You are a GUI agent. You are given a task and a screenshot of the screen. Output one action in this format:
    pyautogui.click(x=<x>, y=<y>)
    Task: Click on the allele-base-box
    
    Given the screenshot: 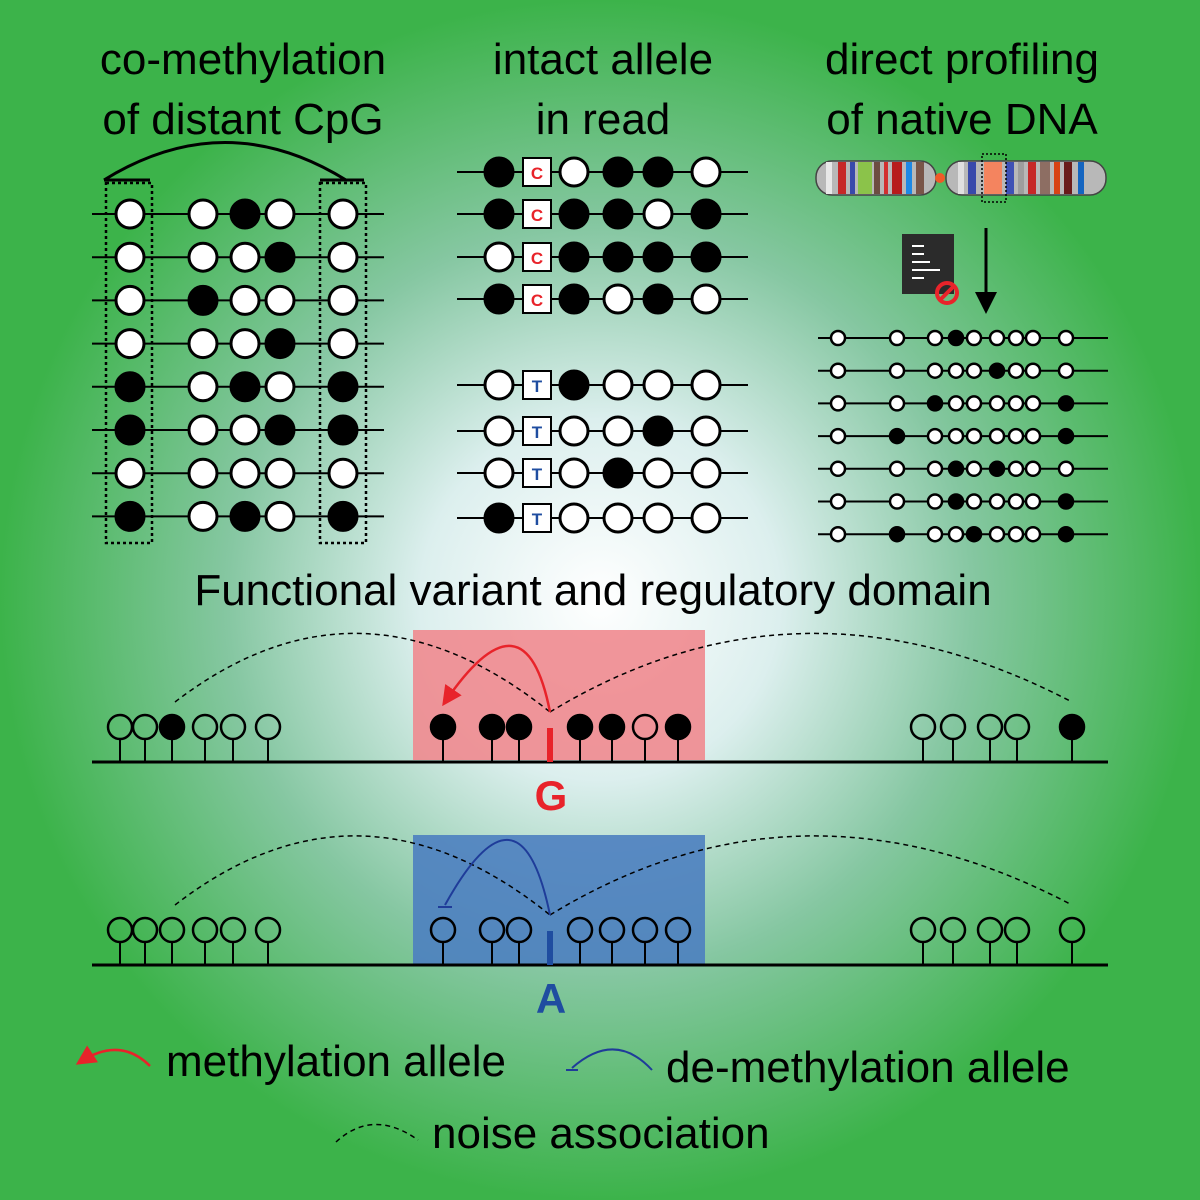 What is the action you would take?
    pyautogui.click(x=537, y=172)
    